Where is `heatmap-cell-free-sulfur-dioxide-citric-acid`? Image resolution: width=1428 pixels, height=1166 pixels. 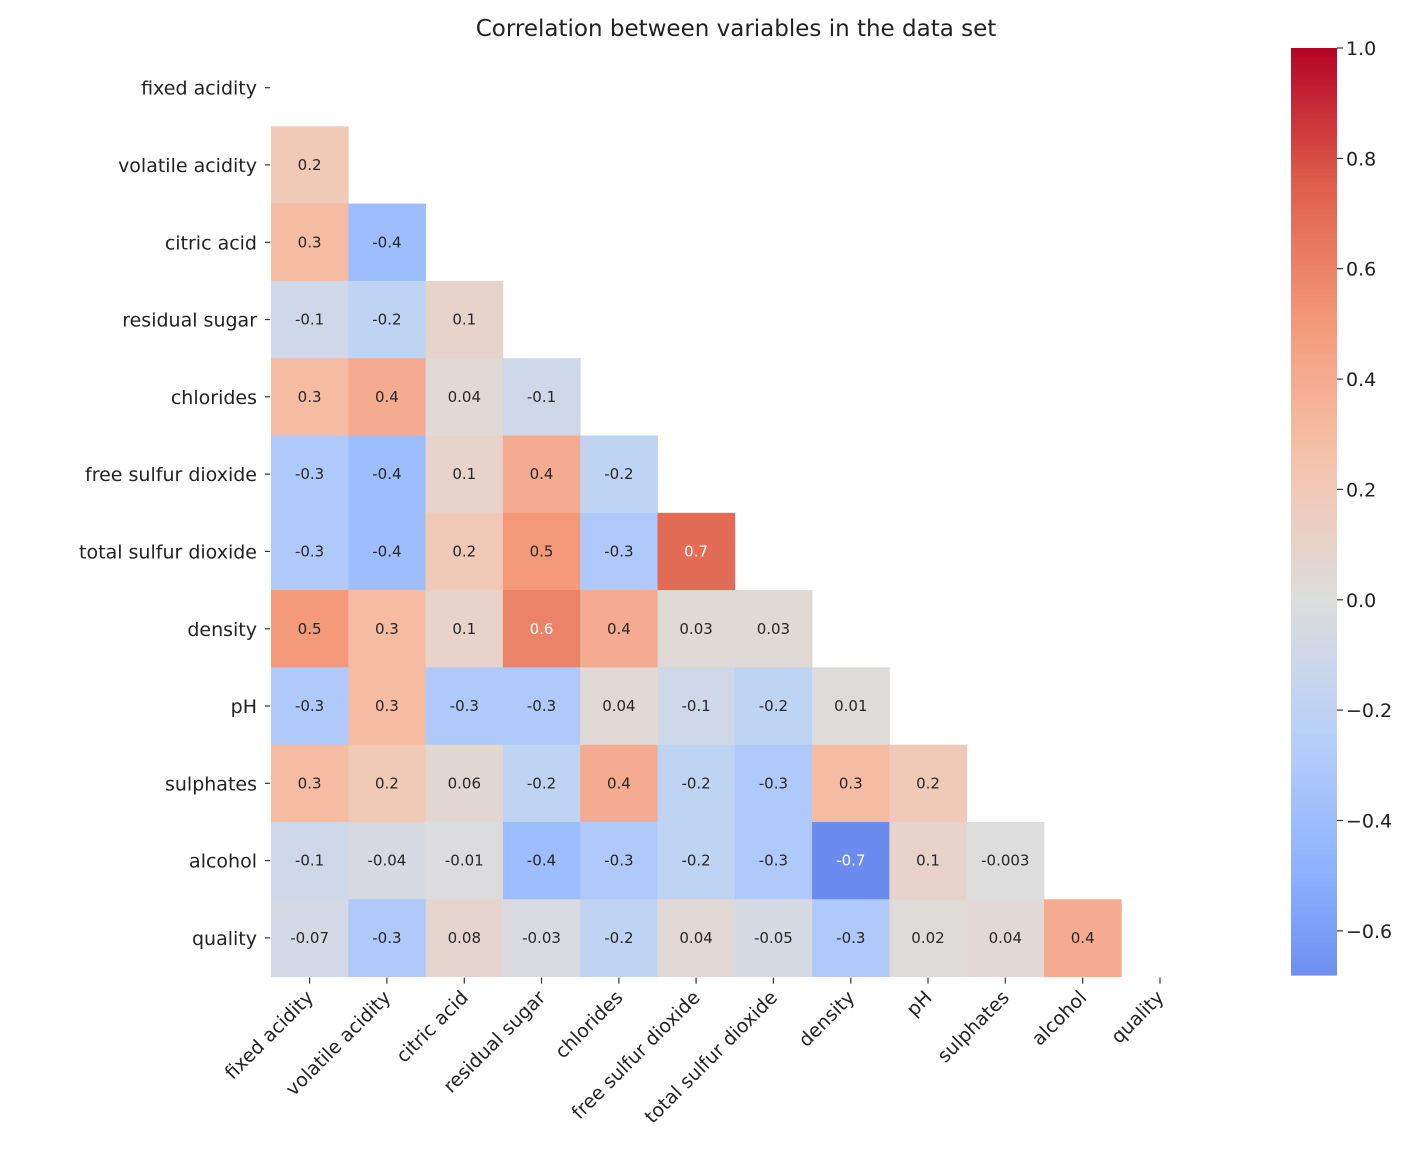
heatmap-cell-free-sulfur-dioxide-citric-acid is located at coordinates (464, 474).